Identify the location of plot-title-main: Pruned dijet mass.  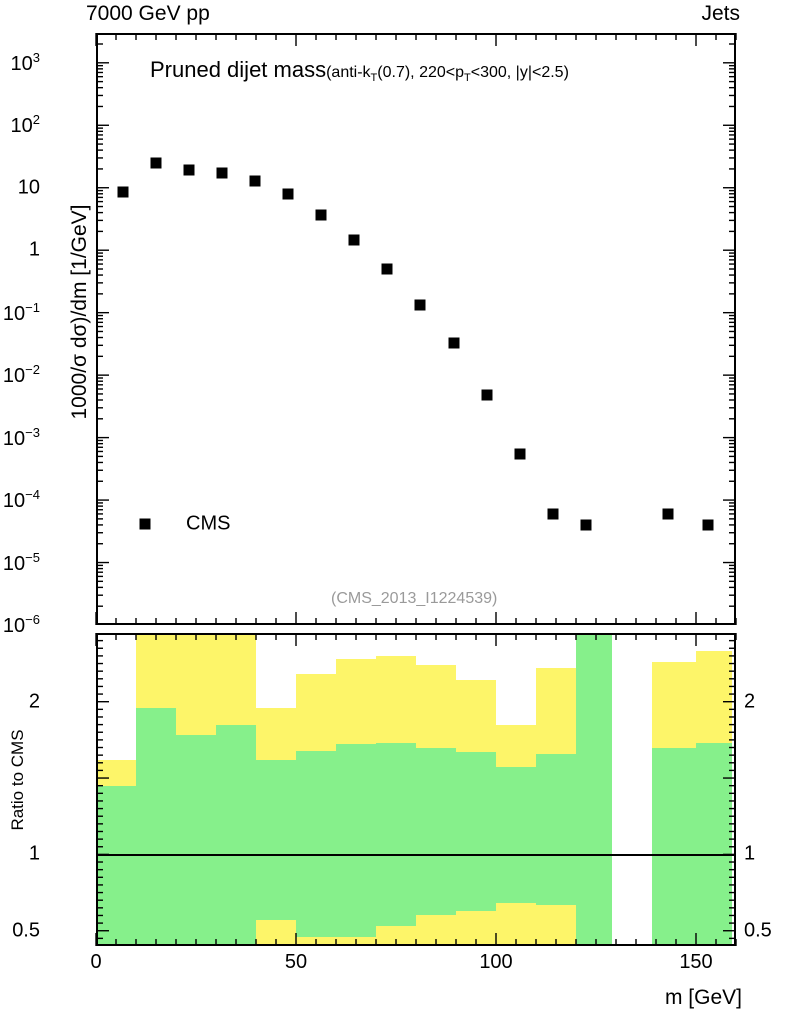
(238, 69).